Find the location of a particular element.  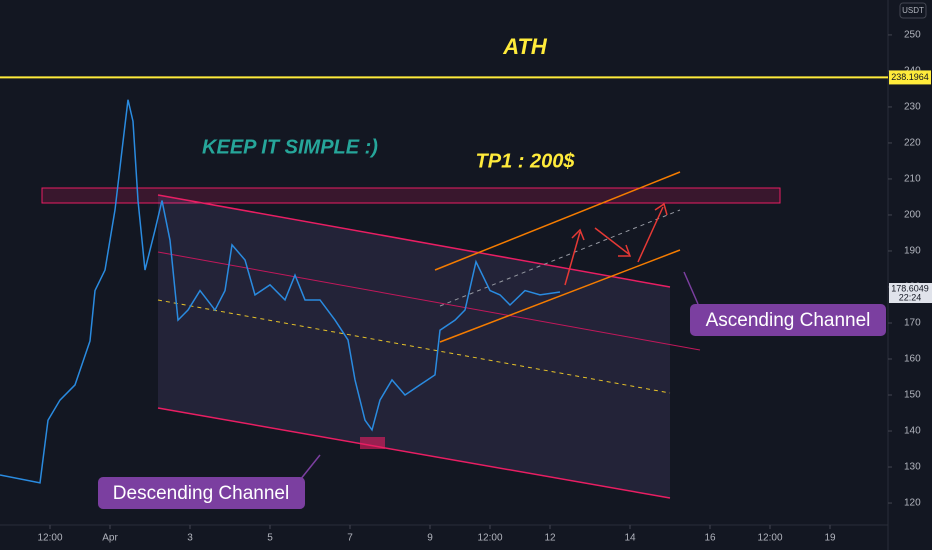

ath-label-box is located at coordinates (910, 77).